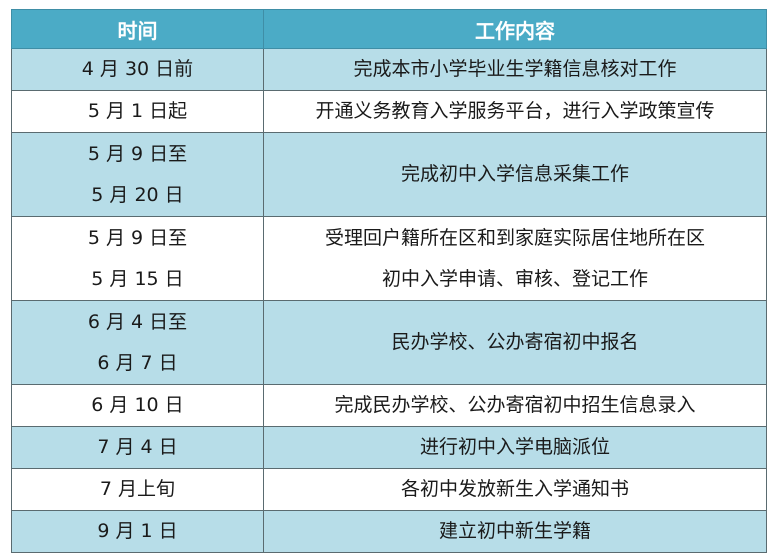 Image resolution: width=775 pixels, height=559 pixels. Describe the element at coordinates (137, 321) in the screenshot. I see `time-text: 6 月 4 日至` at that location.